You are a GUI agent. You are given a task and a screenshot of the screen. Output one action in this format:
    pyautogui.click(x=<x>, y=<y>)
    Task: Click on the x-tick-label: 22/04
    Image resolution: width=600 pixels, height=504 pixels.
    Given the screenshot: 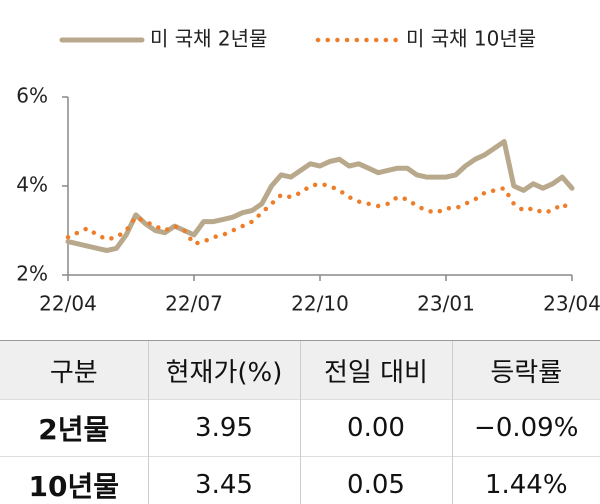 What is the action you would take?
    pyautogui.click(x=68, y=304)
    